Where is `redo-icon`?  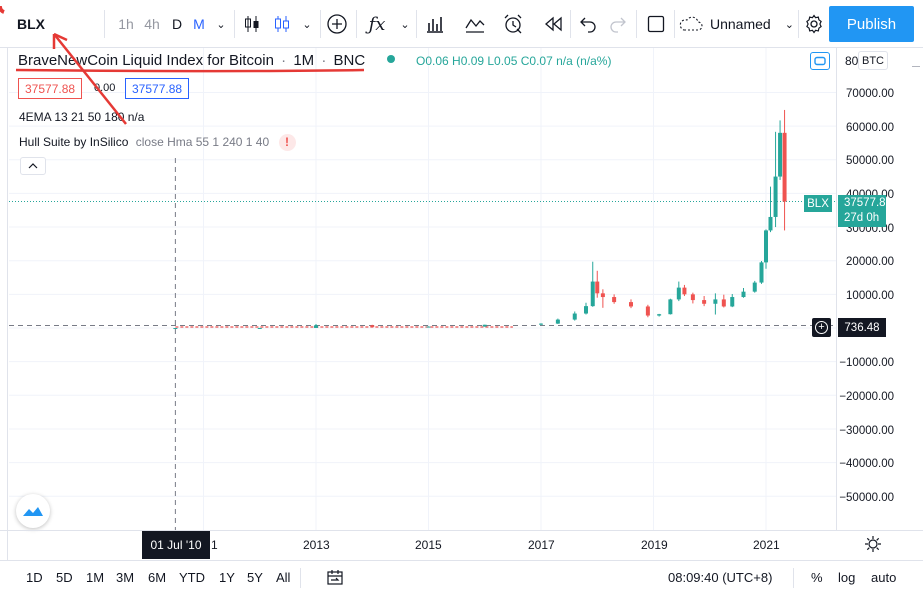
redo-icon is located at coordinates (618, 25).